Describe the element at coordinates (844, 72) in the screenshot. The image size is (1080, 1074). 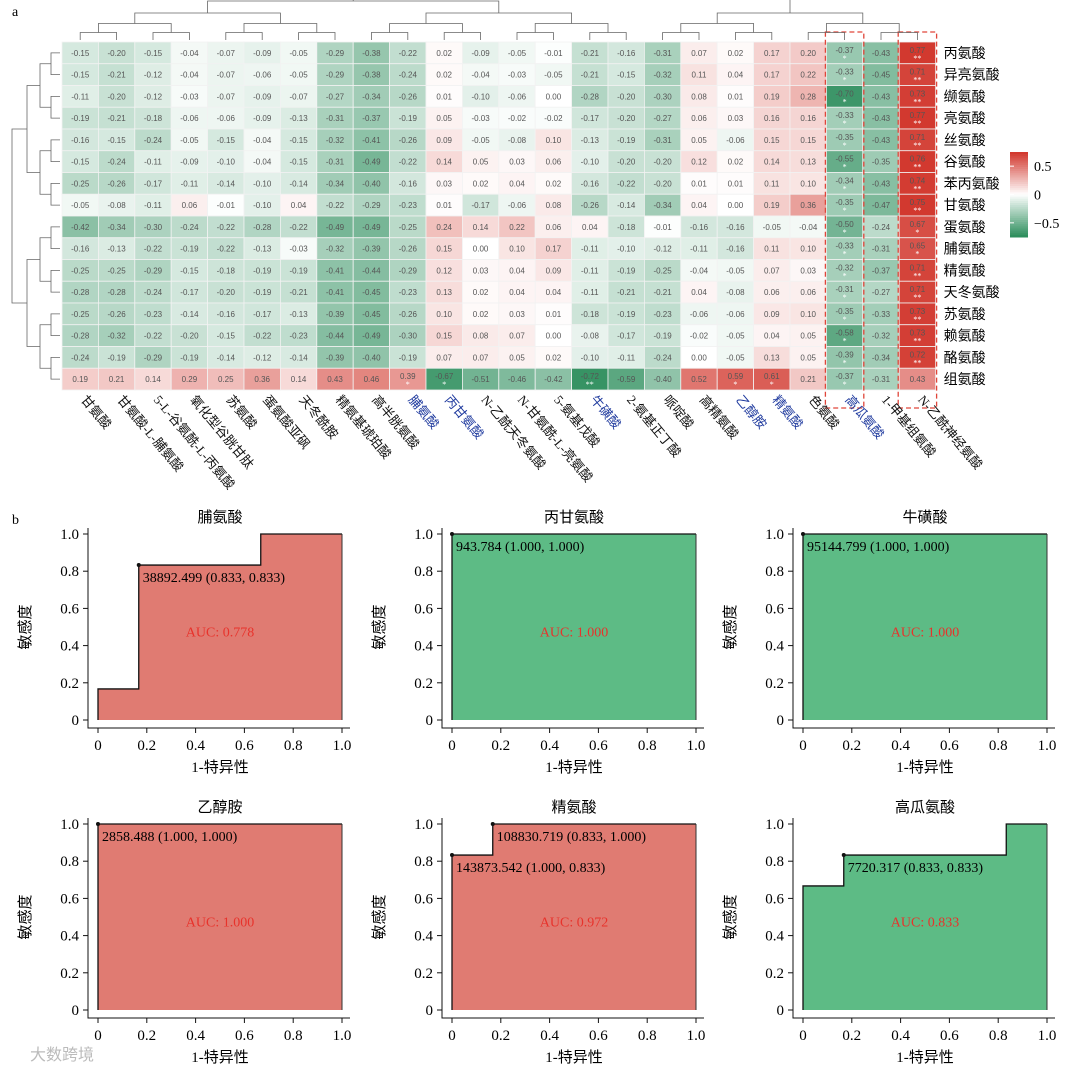
I see `cell-value: -0.33` at that location.